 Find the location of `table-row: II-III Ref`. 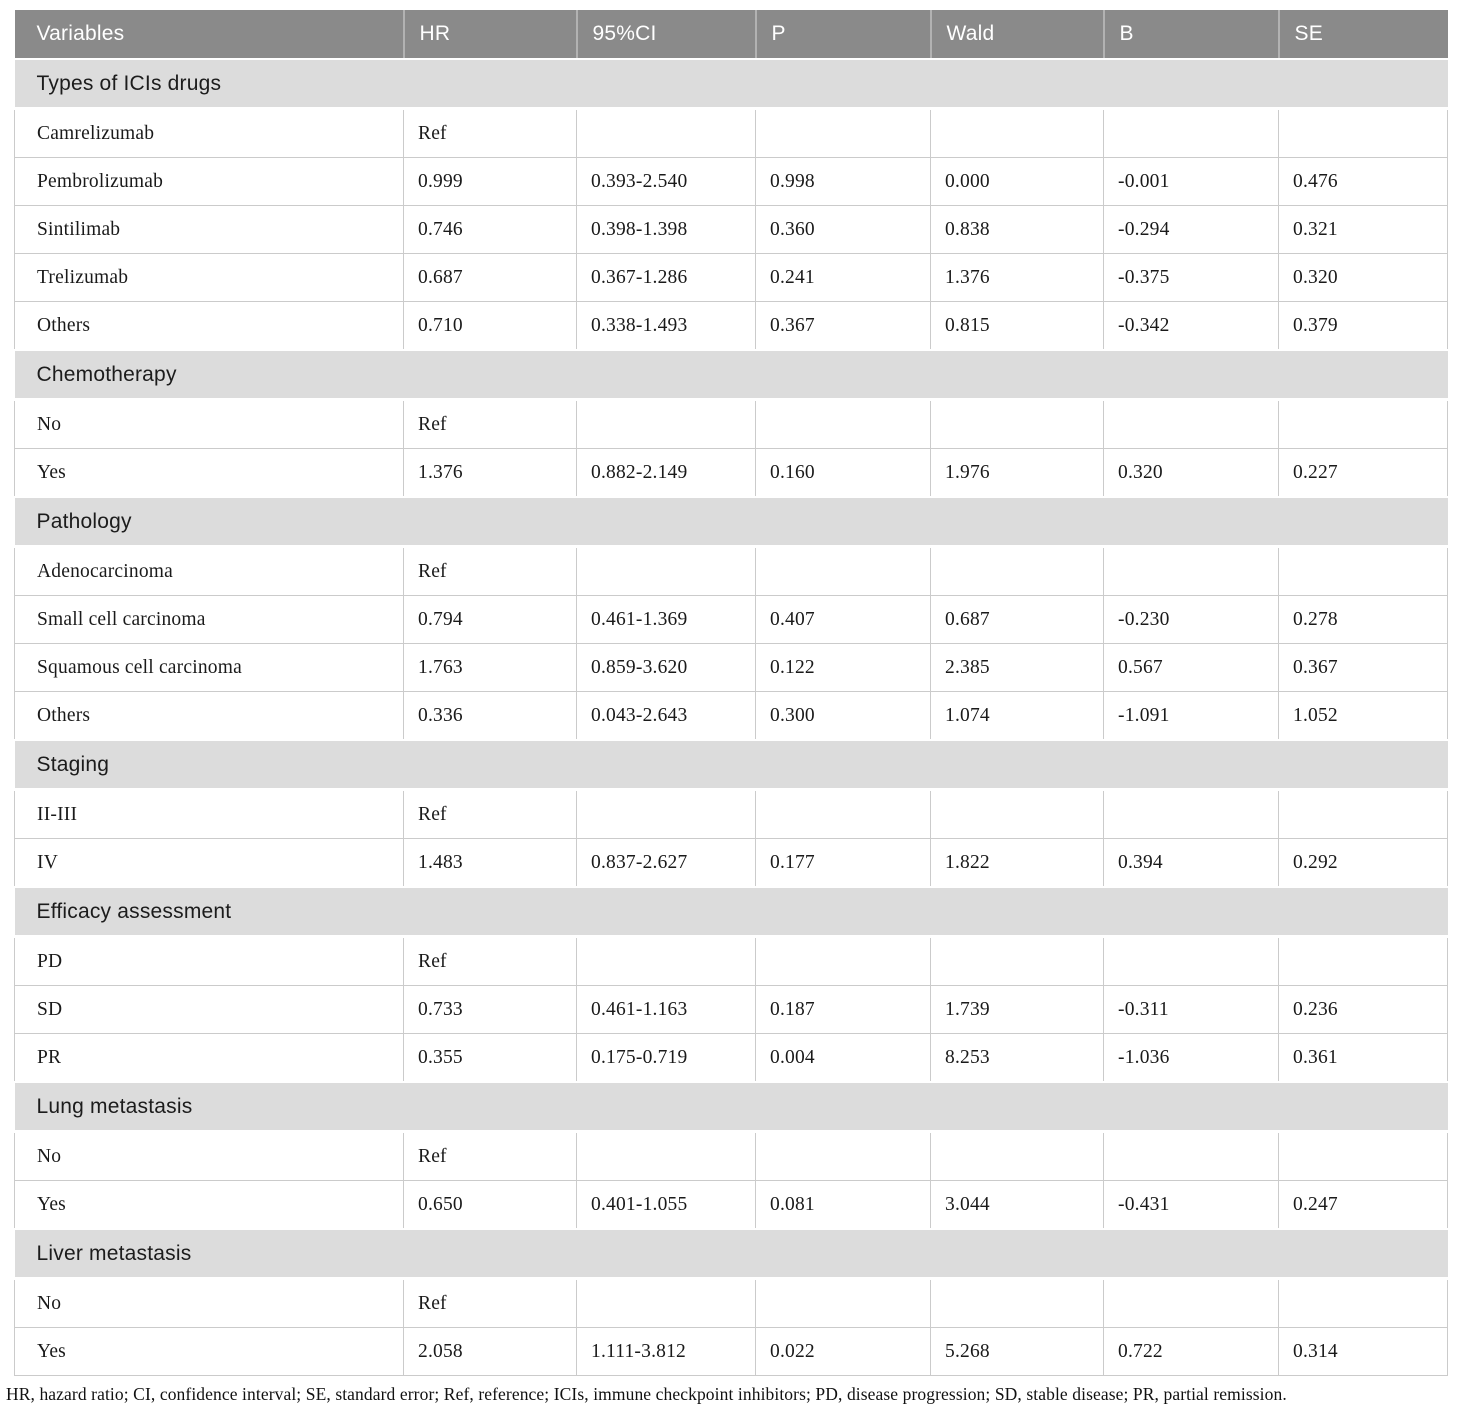

table-row: II-III Ref is located at coordinates (731, 814).